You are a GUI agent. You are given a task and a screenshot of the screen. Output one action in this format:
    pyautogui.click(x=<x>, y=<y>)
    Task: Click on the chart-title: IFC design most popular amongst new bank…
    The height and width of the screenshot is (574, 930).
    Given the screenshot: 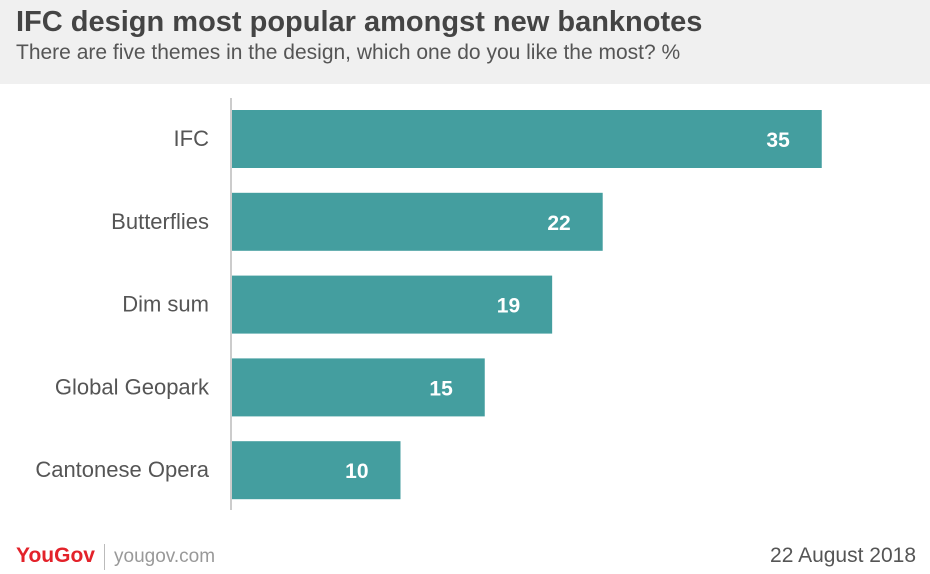 What is the action you would take?
    pyautogui.click(x=359, y=22)
    